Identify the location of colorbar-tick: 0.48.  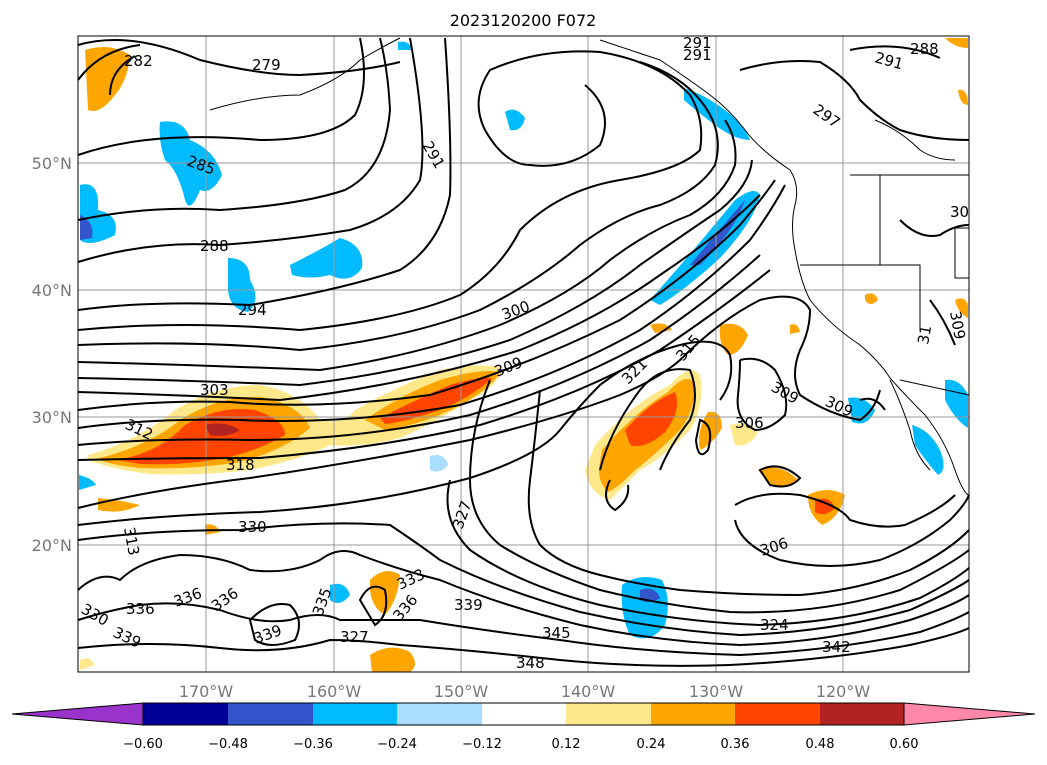
(820, 744).